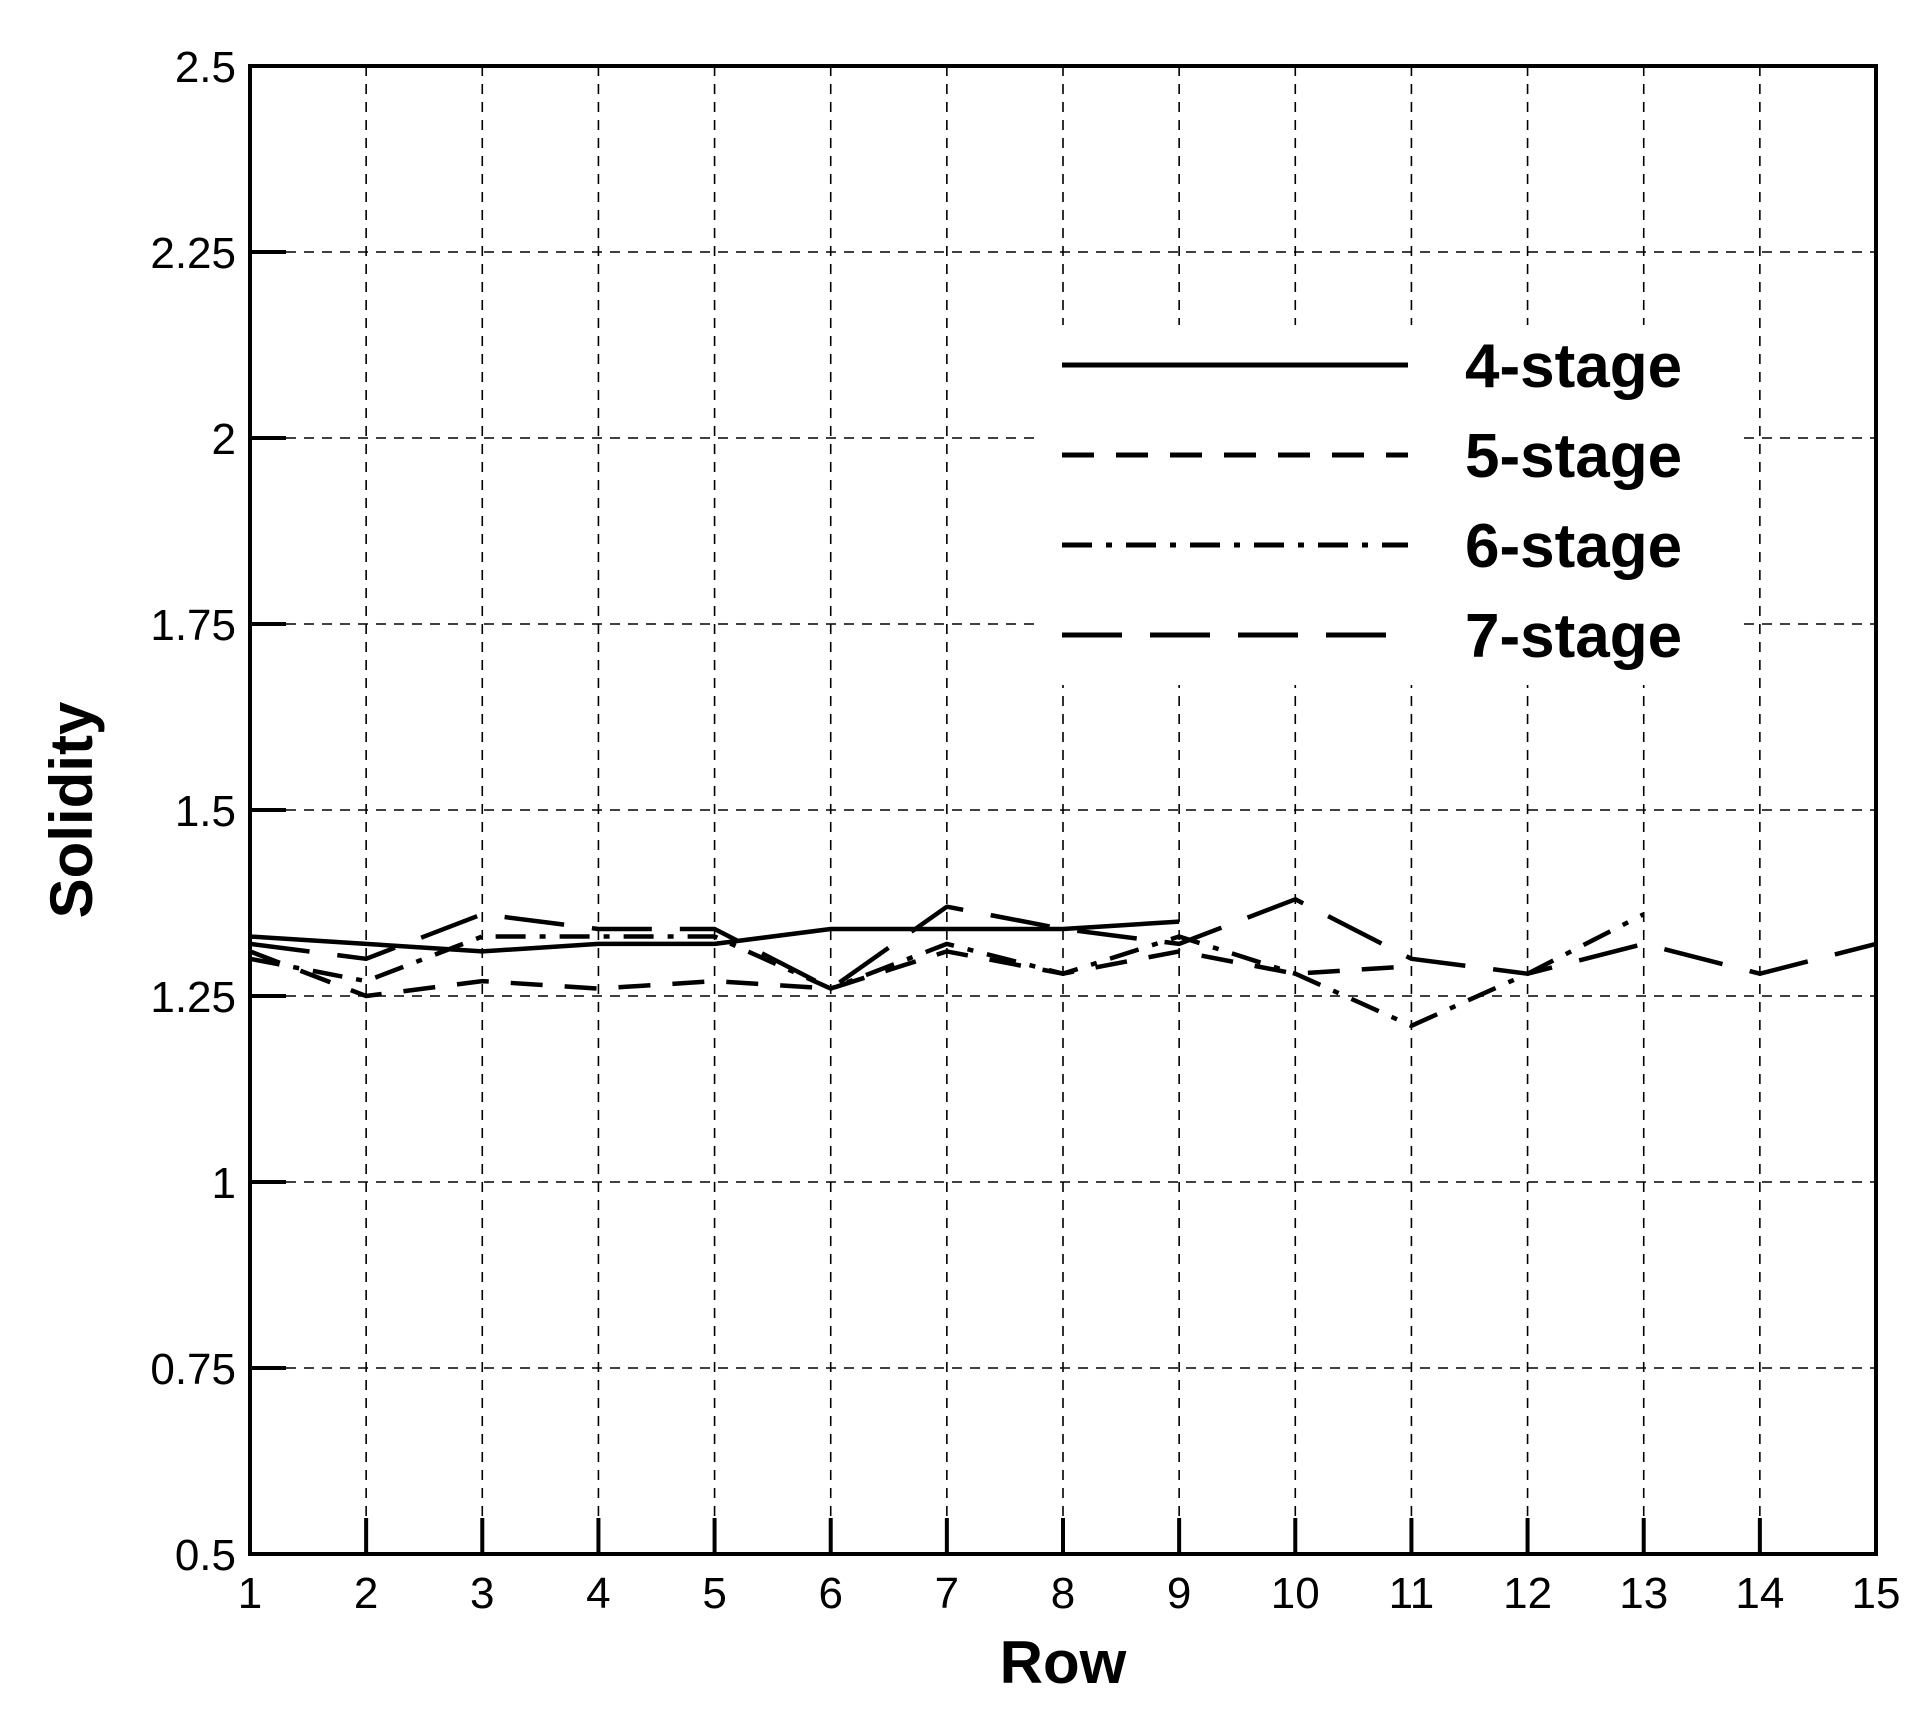  What do you see at coordinates (830, 1593) in the screenshot?
I see `x-tick-label: 6` at bounding box center [830, 1593].